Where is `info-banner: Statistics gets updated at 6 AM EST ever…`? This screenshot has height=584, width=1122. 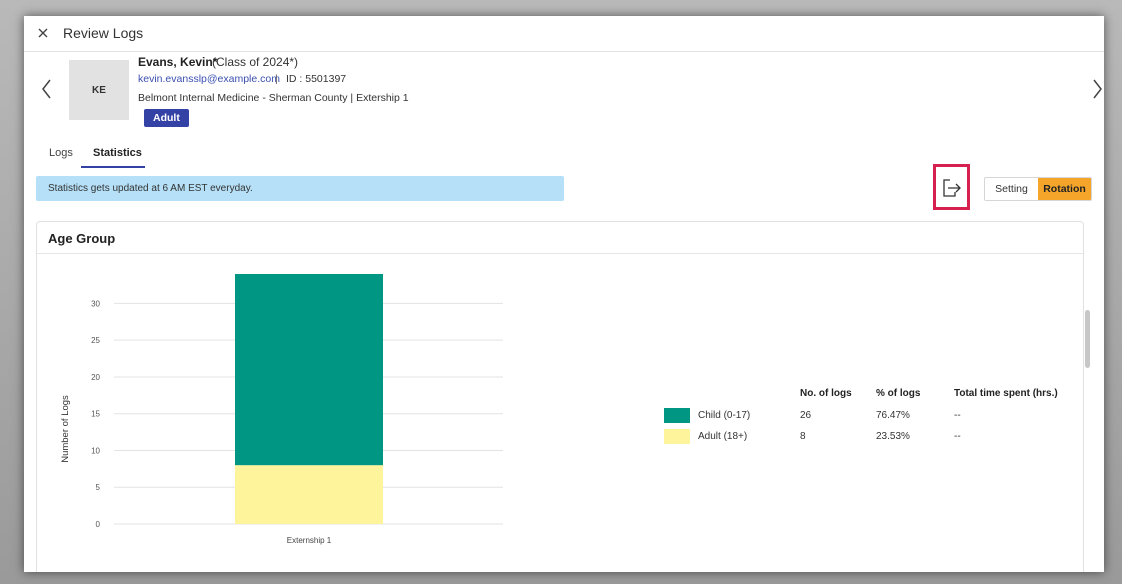
info-banner: Statistics gets updated at 6 AM EST ever… is located at coordinates (300, 188).